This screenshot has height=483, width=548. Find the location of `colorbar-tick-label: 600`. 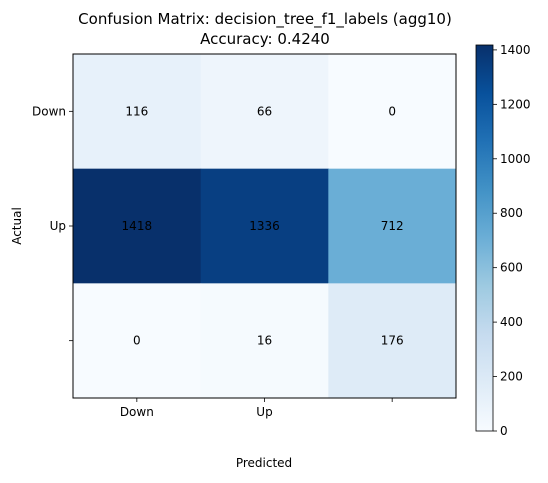

colorbar-tick-label: 600 is located at coordinates (511, 268).